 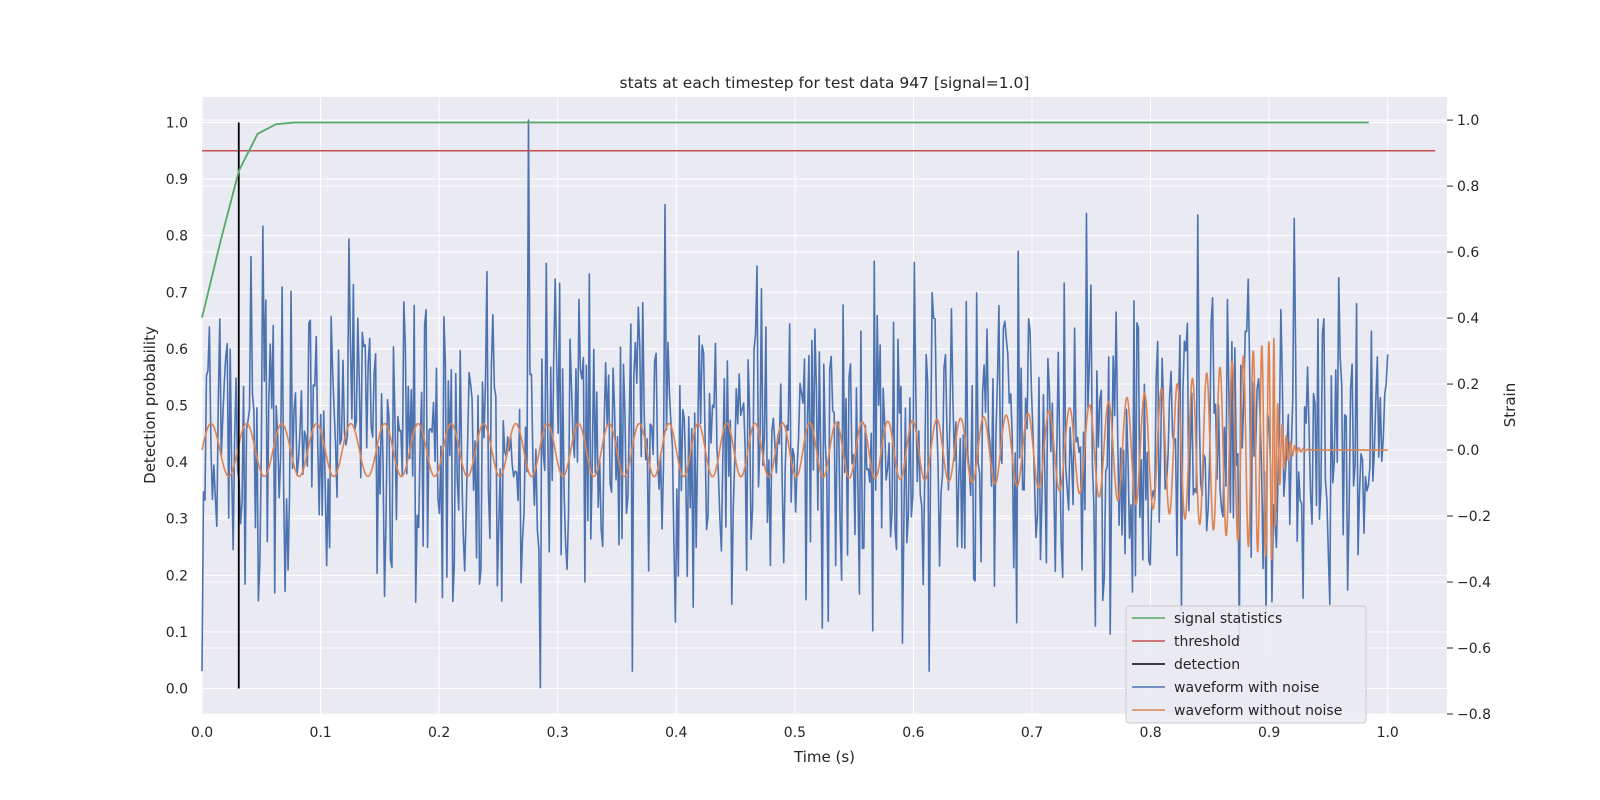 What do you see at coordinates (1246, 688) in the screenshot?
I see `legend-label: waveform with noise` at bounding box center [1246, 688].